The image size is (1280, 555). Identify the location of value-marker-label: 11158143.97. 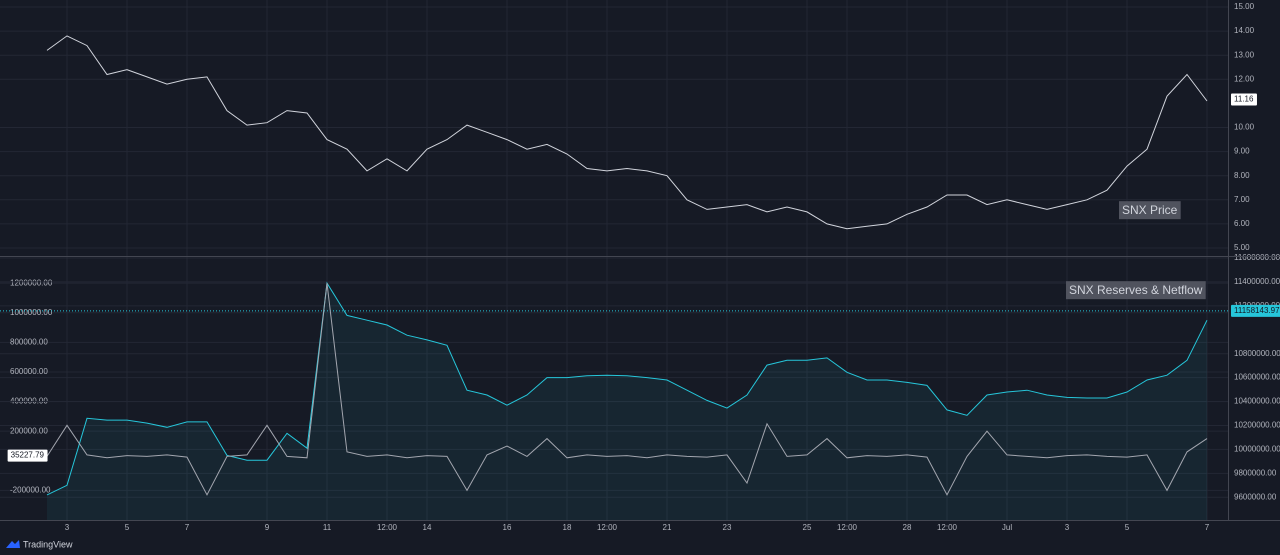
(1257, 310).